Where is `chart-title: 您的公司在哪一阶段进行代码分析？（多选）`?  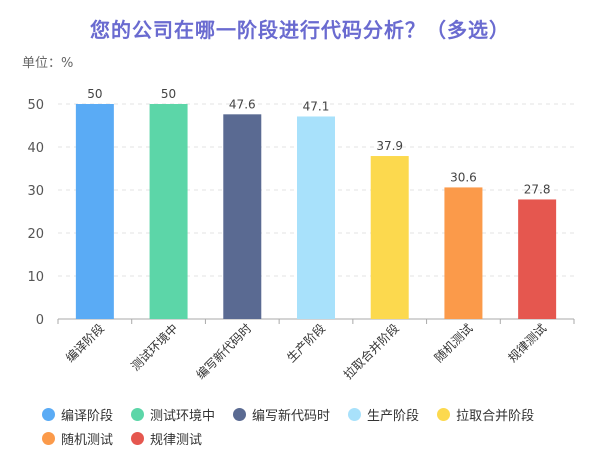
chart-title: 您的公司在哪一阶段进行代码分析？（多选） is located at coordinates (300, 30).